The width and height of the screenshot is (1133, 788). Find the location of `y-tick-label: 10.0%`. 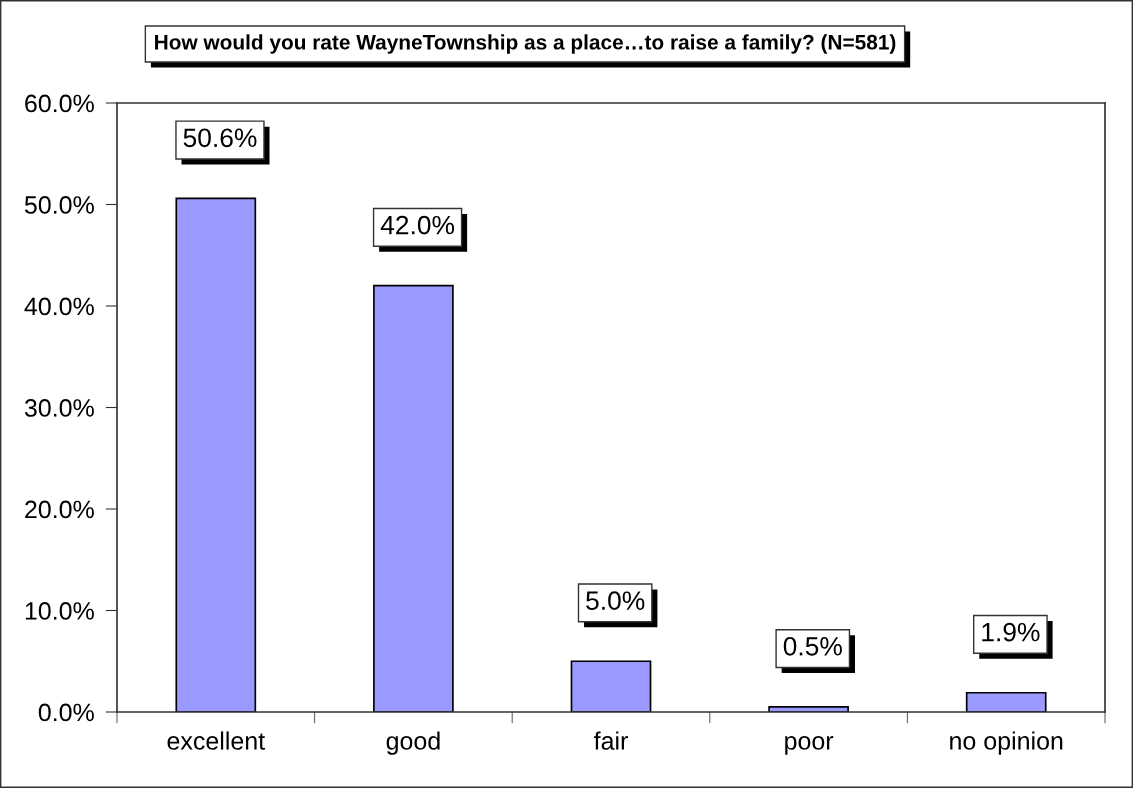

y-tick-label: 10.0% is located at coordinates (59, 611).